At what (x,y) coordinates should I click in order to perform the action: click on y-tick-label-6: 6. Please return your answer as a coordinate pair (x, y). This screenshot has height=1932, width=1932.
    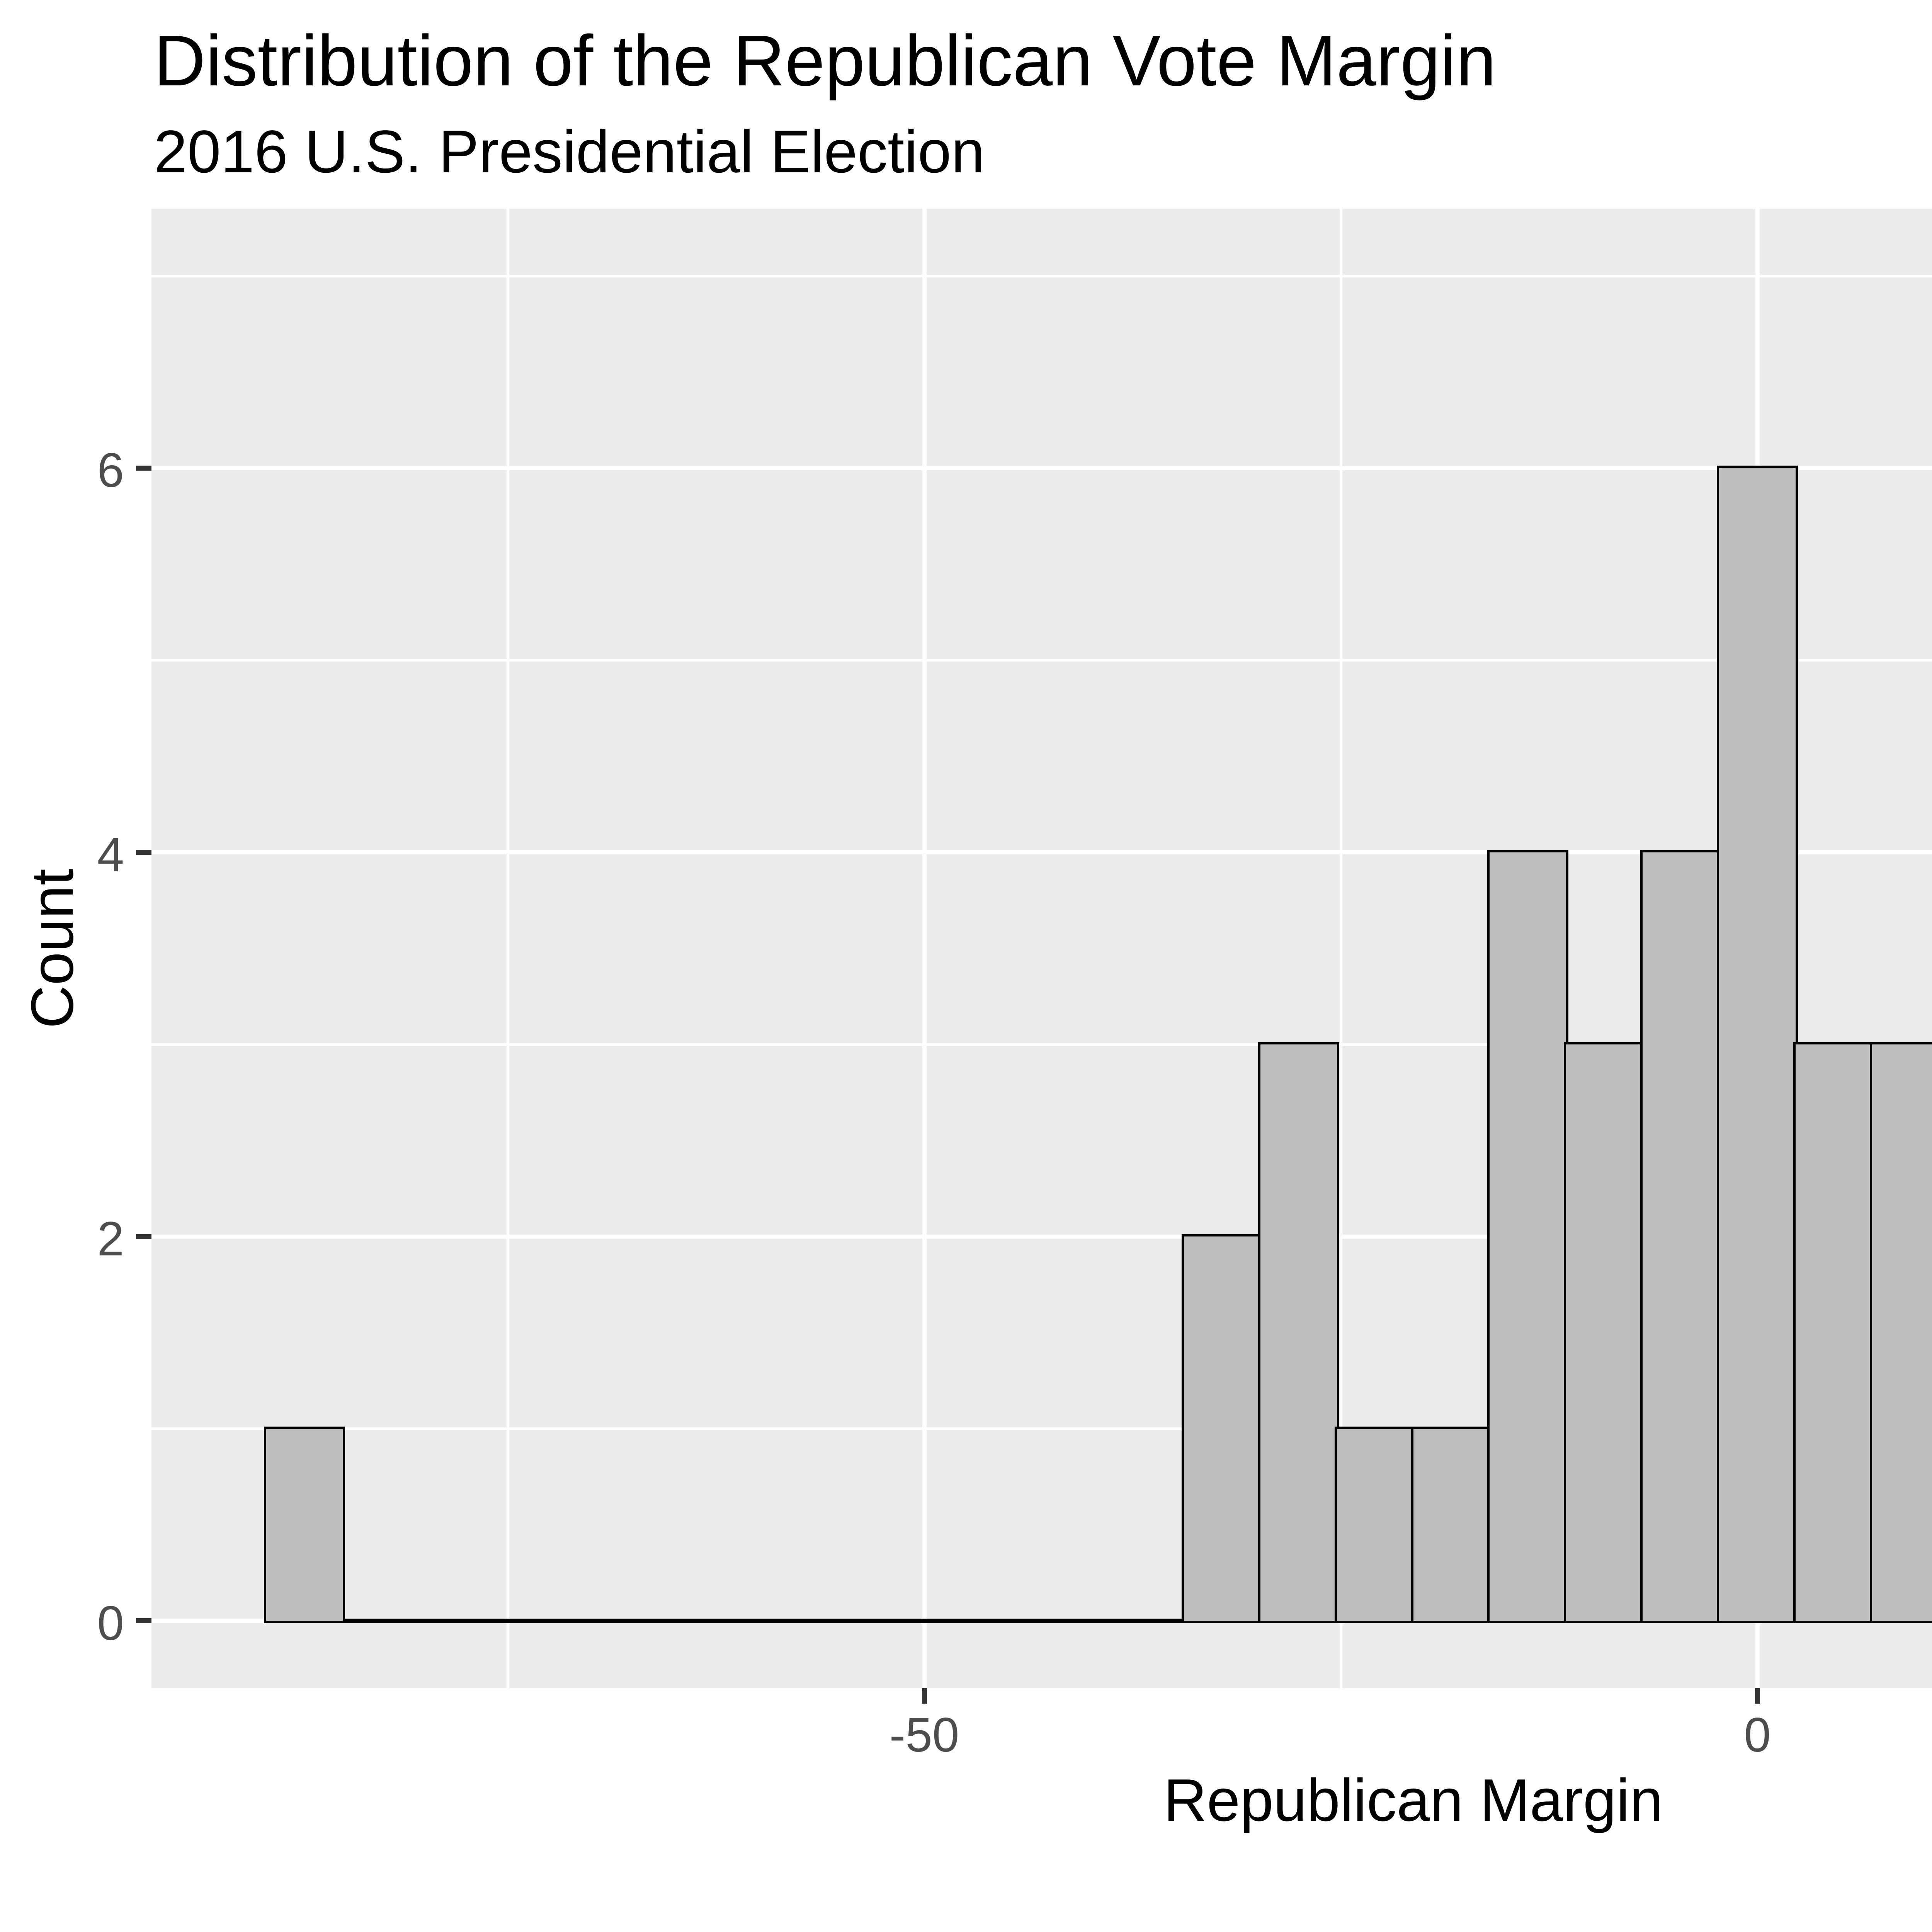
    Looking at the image, I should click on (111, 471).